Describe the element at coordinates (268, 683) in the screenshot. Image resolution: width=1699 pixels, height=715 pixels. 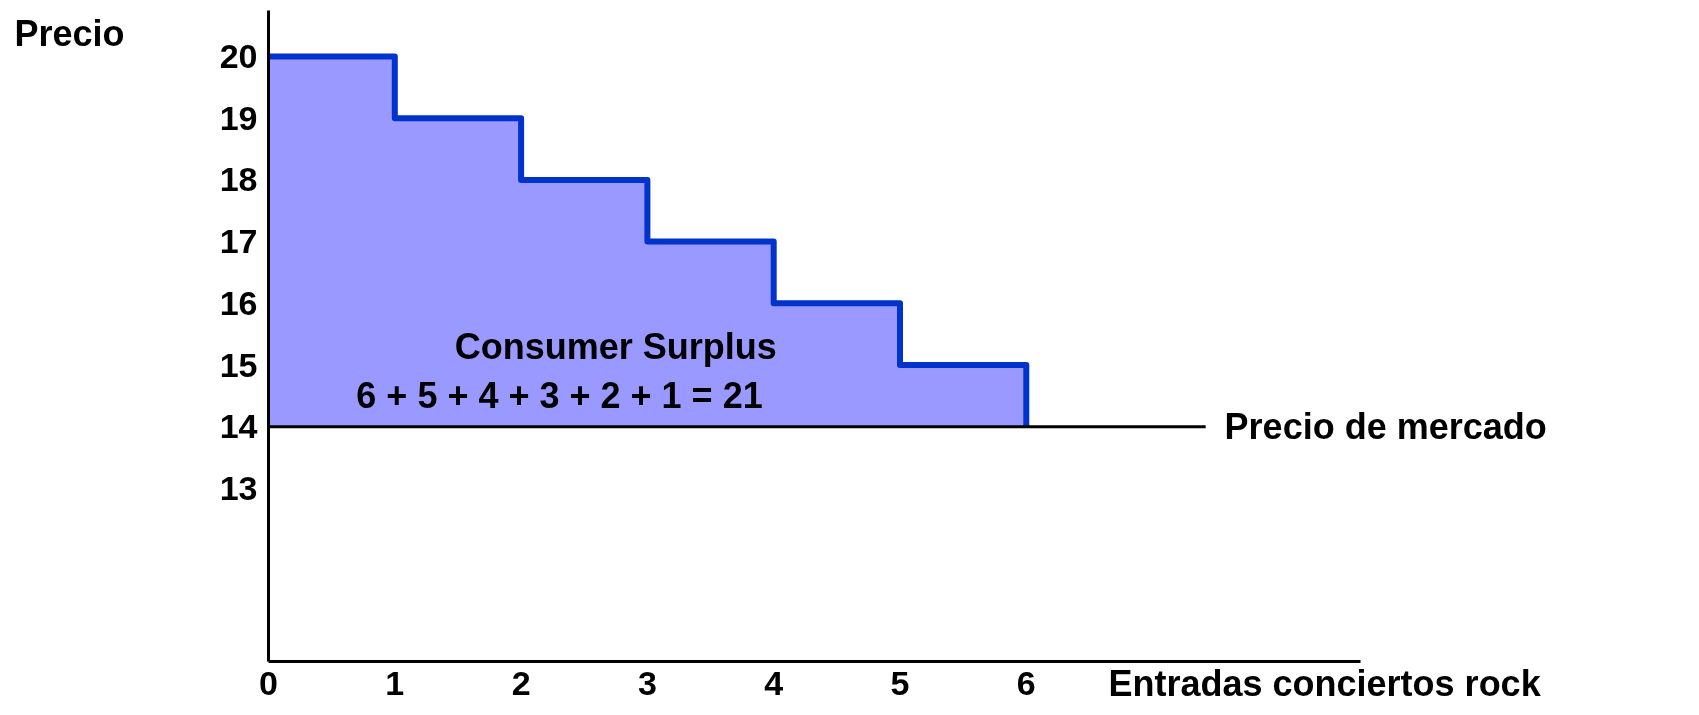
I see `x-tick-label: 0` at that location.